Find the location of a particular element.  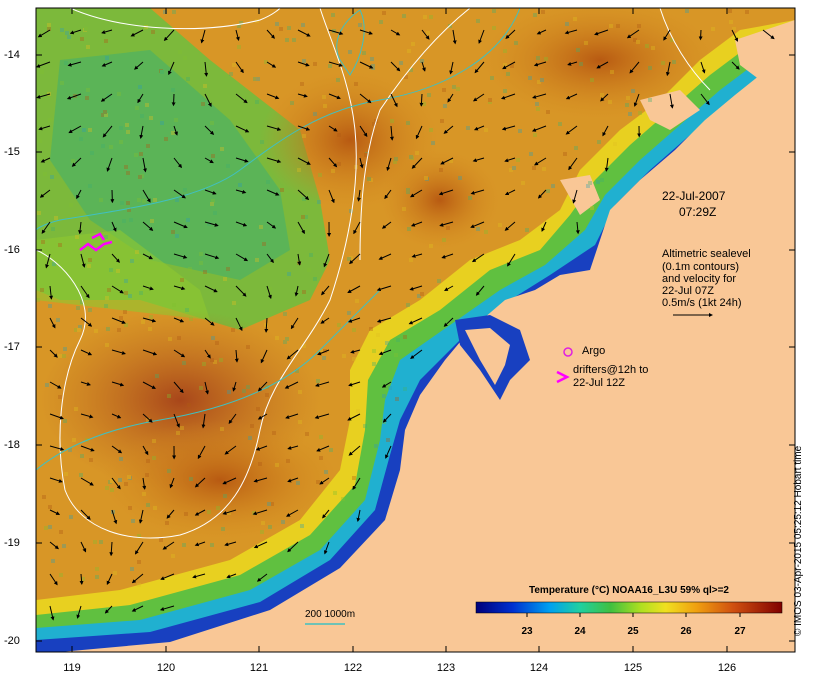

altimetry-line: and velocity for is located at coordinates (699, 279).